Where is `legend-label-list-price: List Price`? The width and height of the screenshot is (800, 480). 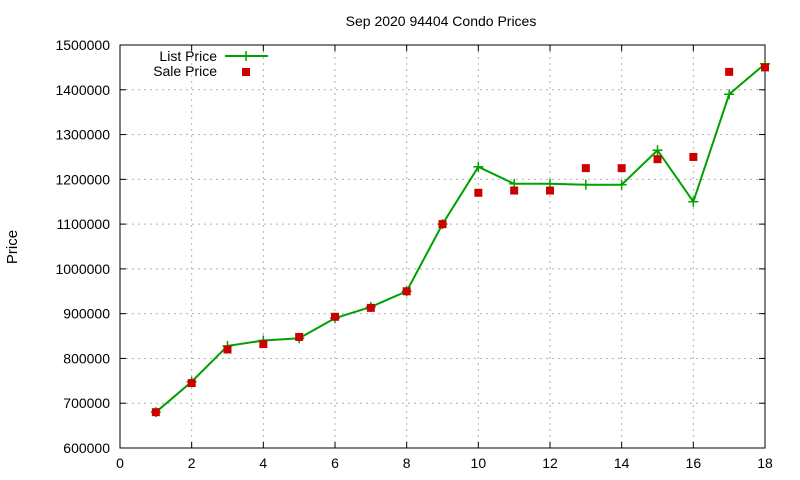 legend-label-list-price: List Price is located at coordinates (188, 56).